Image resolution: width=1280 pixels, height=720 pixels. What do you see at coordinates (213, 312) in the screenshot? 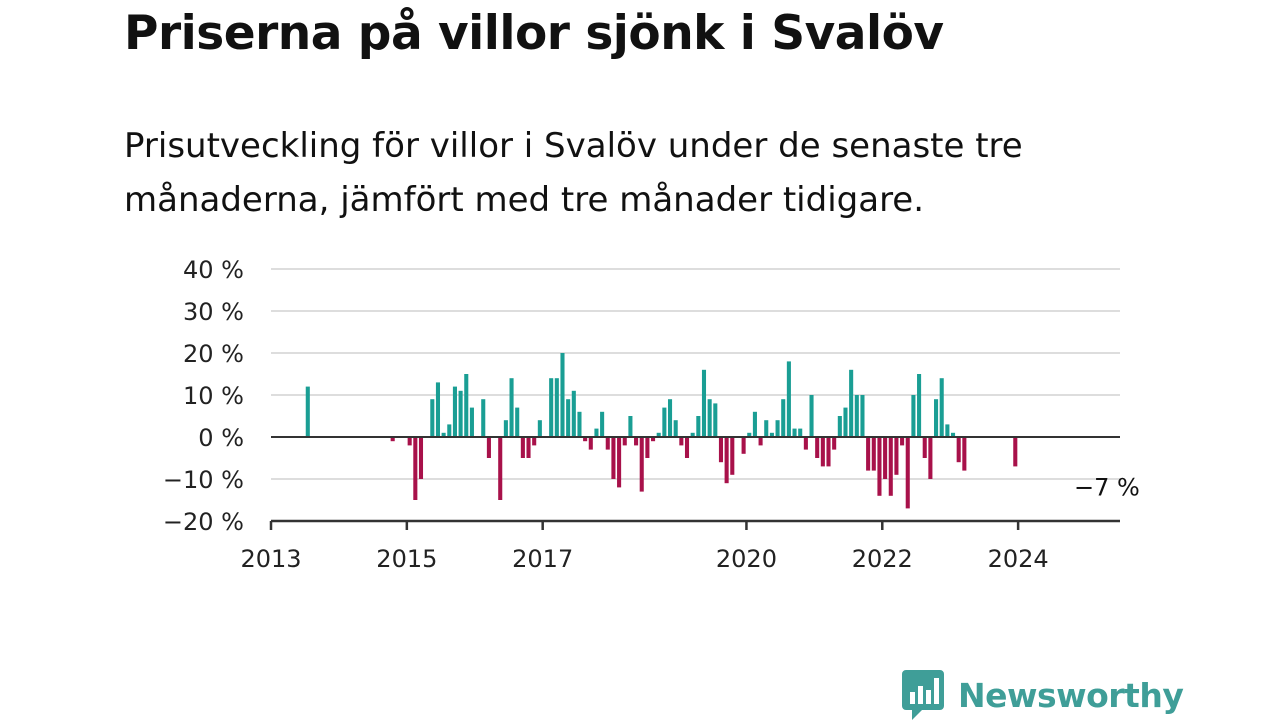
I see `y-tick-label: 30 %` at bounding box center [213, 312].